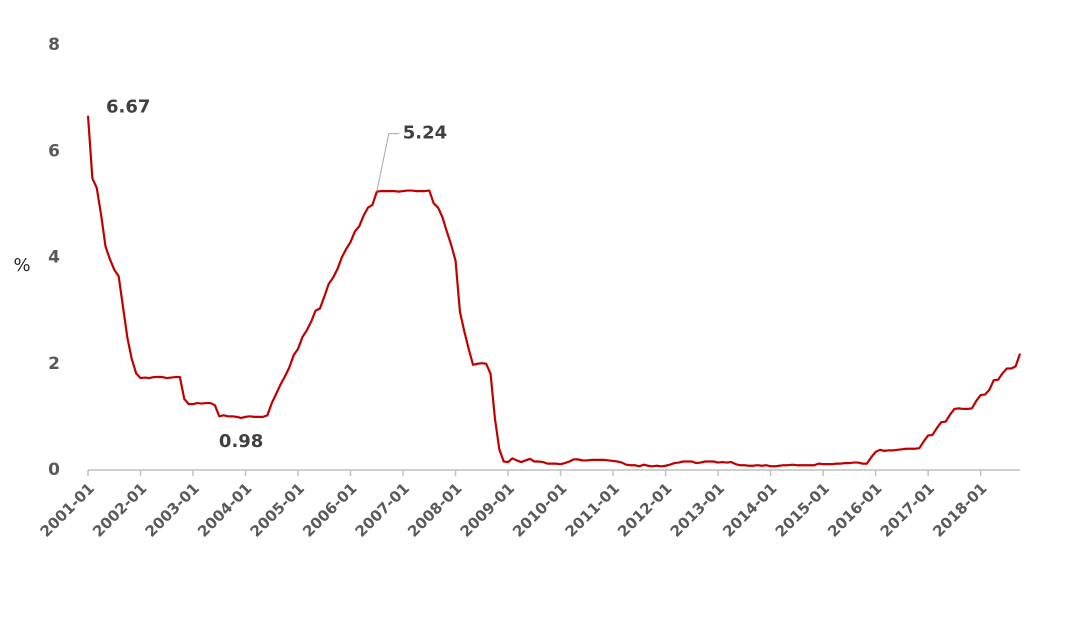 The width and height of the screenshot is (1080, 625). I want to click on x-tick-label: 2001-01, so click(67, 509).